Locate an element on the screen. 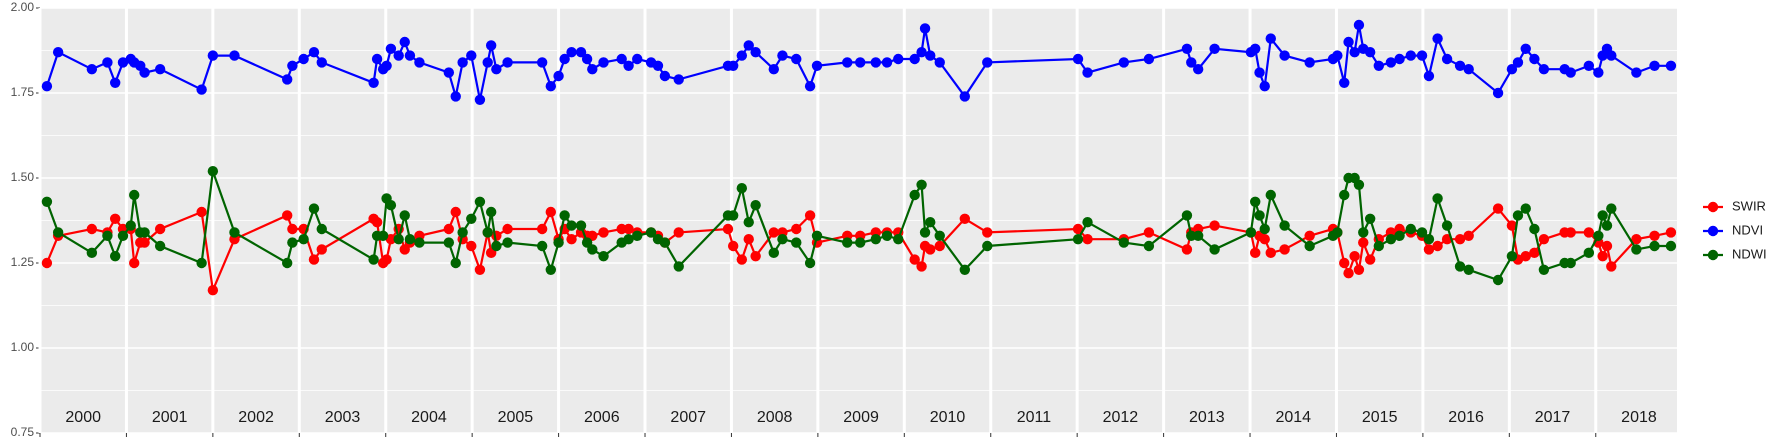 The height and width of the screenshot is (442, 1773). year-label: 2005 is located at coordinates (516, 417).